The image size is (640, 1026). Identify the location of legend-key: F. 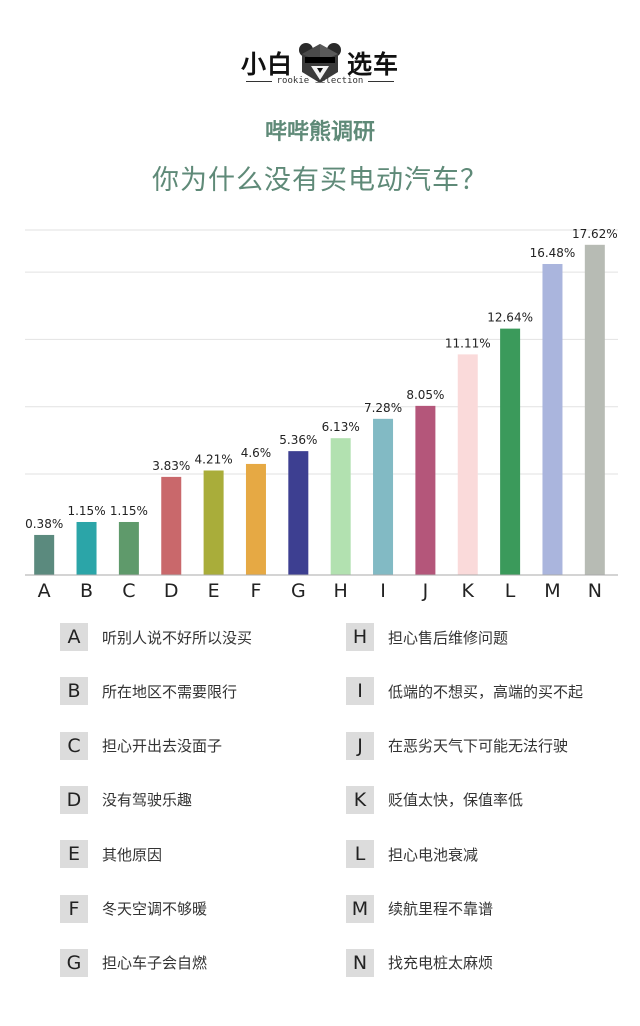
(74, 908).